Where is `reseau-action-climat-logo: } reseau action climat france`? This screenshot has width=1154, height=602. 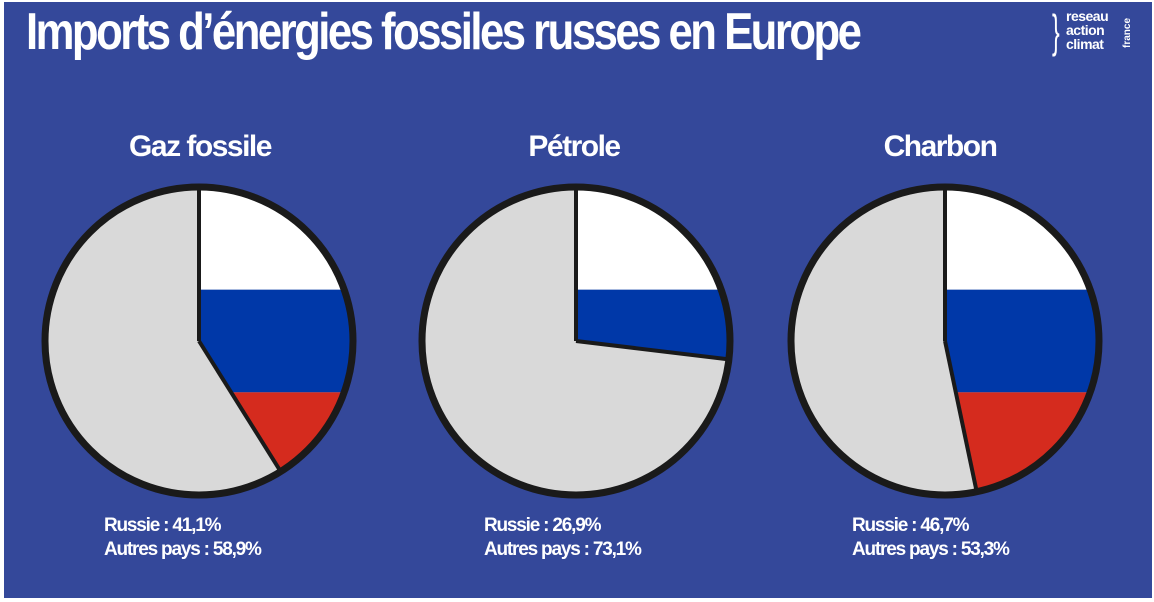
reseau-action-climat-logo: } reseau action climat france is located at coordinates (1097, 34).